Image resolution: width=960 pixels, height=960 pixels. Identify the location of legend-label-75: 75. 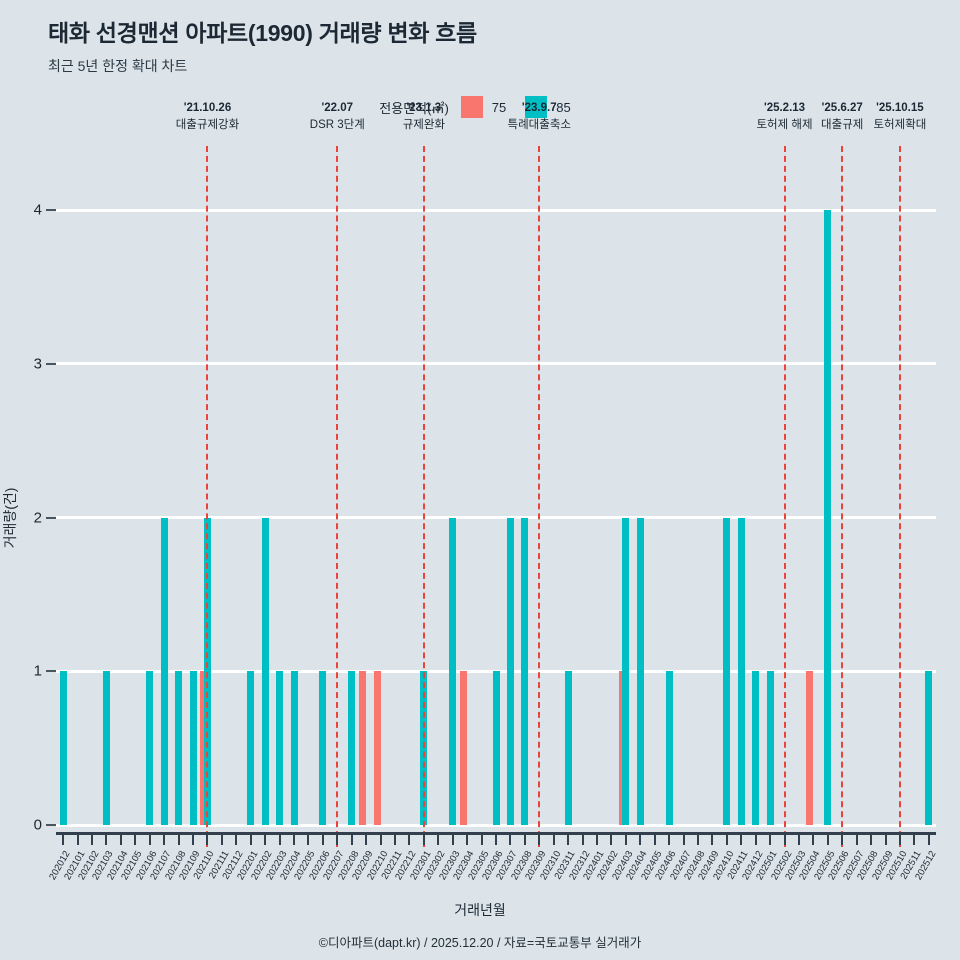
(499, 107).